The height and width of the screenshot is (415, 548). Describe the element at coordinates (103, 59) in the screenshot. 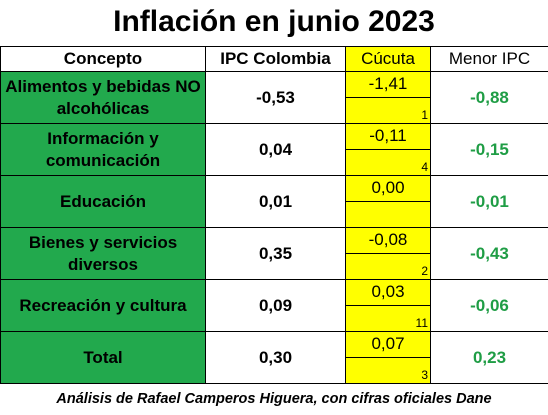

I see `column-header: Concepto` at that location.